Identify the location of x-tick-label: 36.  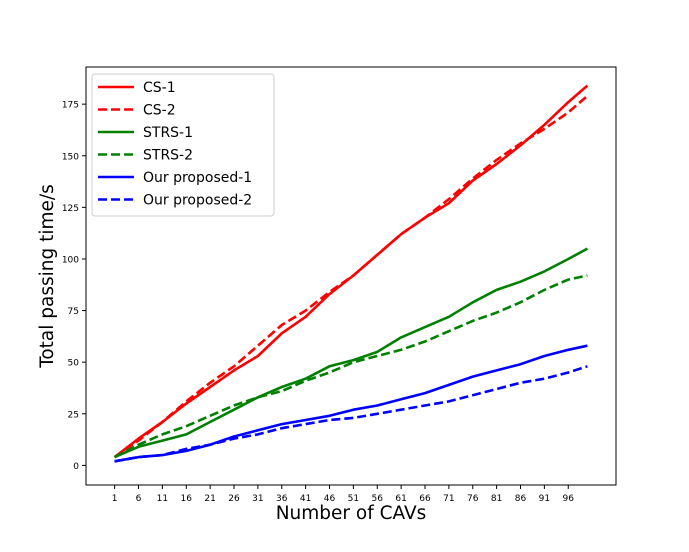
(282, 499).